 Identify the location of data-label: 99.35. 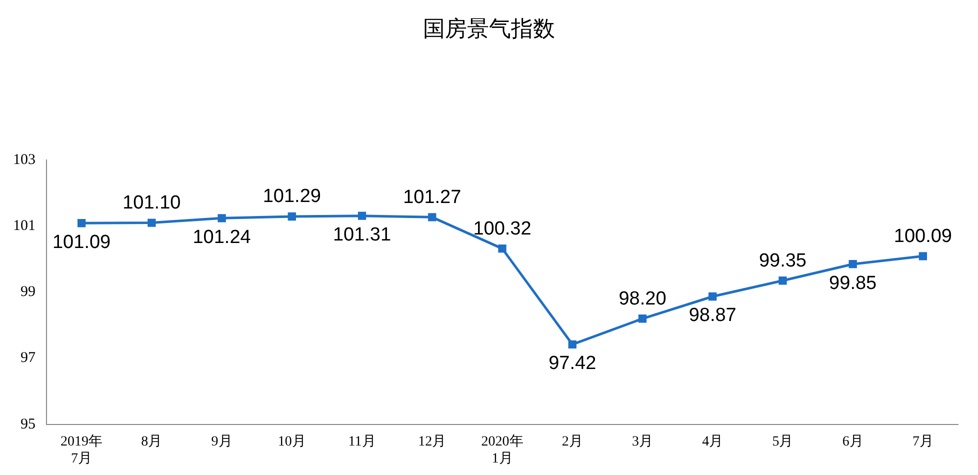
(782, 261).